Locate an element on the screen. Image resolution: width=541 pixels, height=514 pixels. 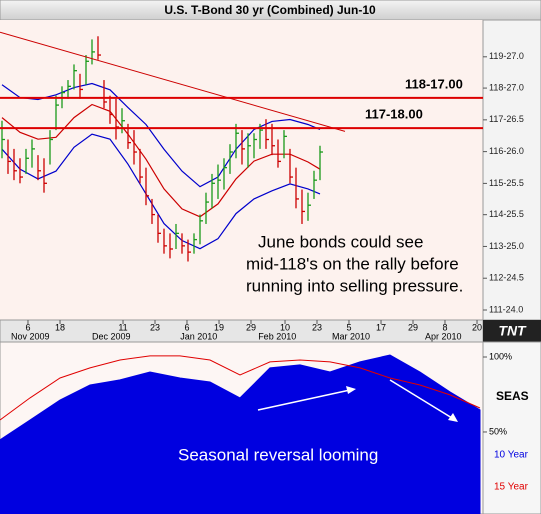
y-tick-label: 100% is located at coordinates (500, 356).